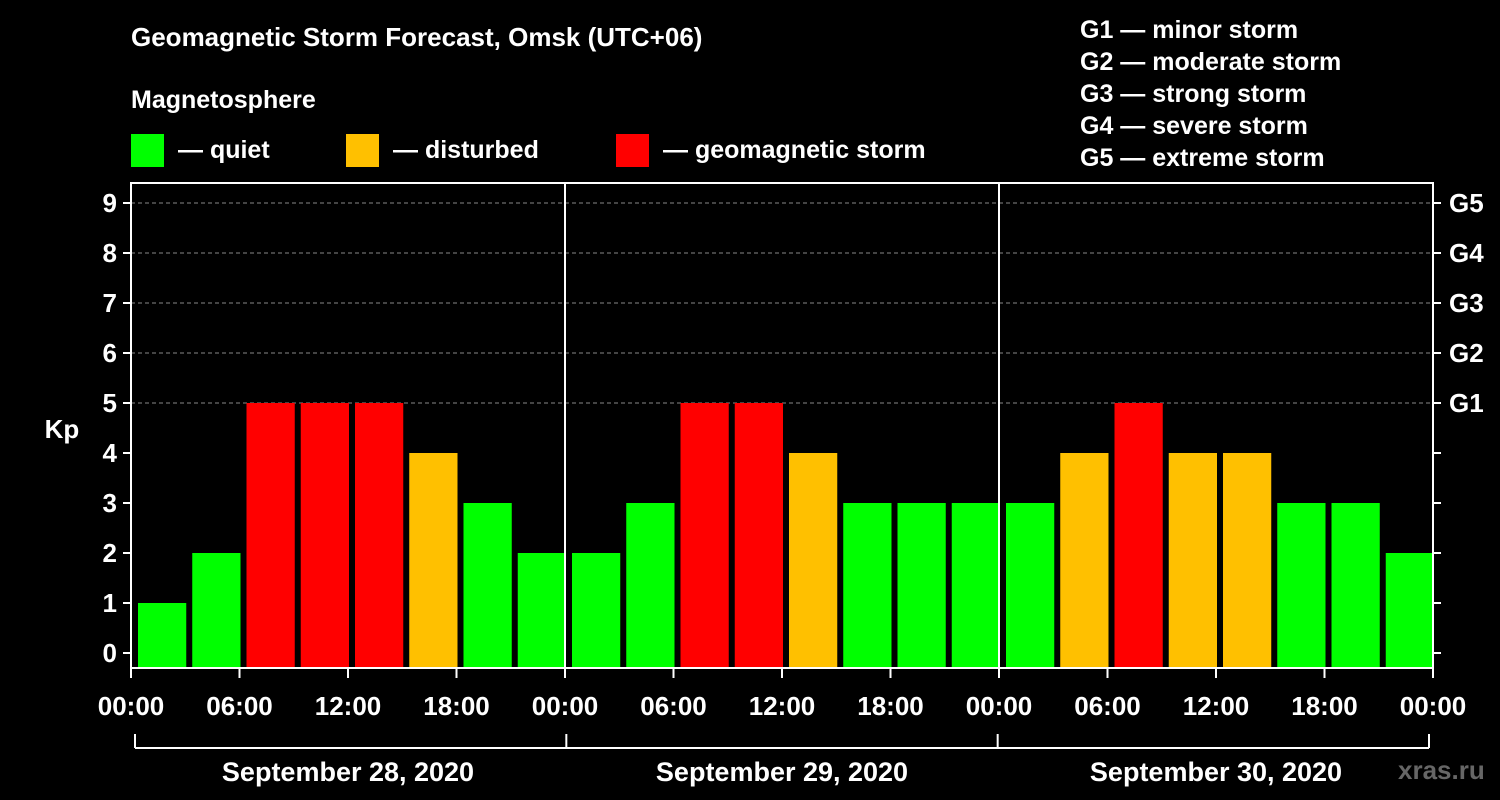 Image resolution: width=1500 pixels, height=800 pixels. What do you see at coordinates (1202, 158) in the screenshot?
I see `g-scale-g5: G5 — extreme storm` at bounding box center [1202, 158].